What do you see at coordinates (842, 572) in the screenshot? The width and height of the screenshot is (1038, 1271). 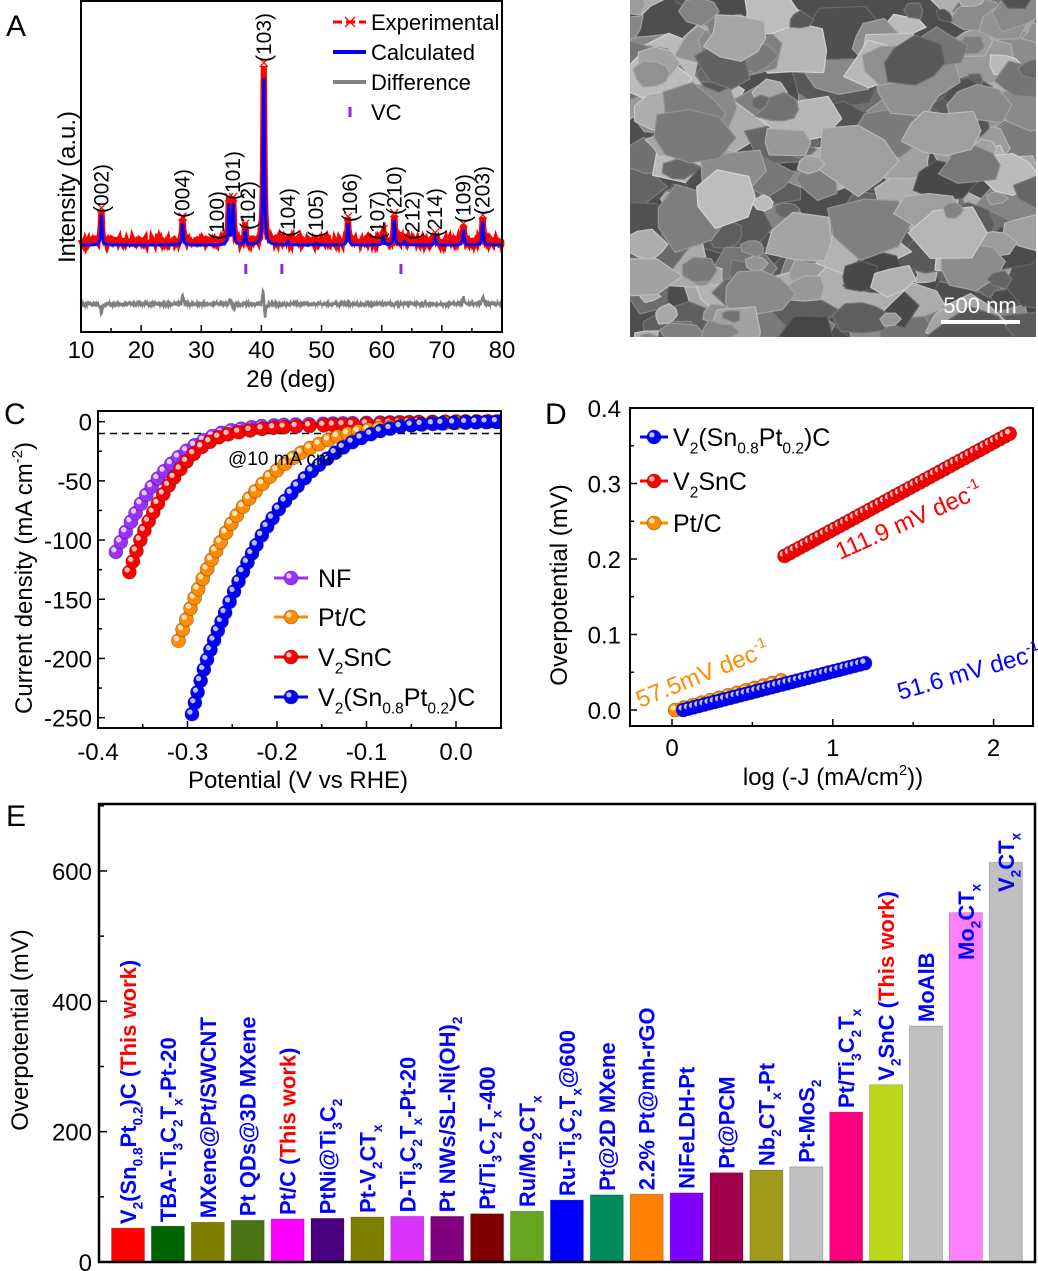 I see `tafel-plot-area` at bounding box center [842, 572].